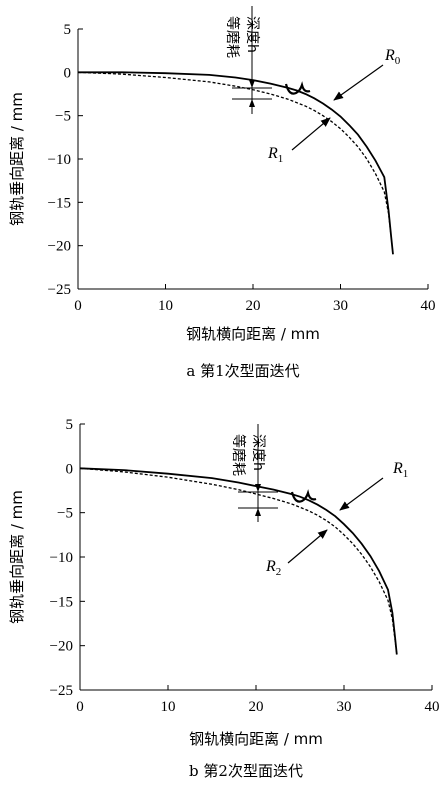 Image resolution: width=445 pixels, height=786 pixels. What do you see at coordinates (392, 57) in the screenshot?
I see `curve-label: R0` at bounding box center [392, 57].